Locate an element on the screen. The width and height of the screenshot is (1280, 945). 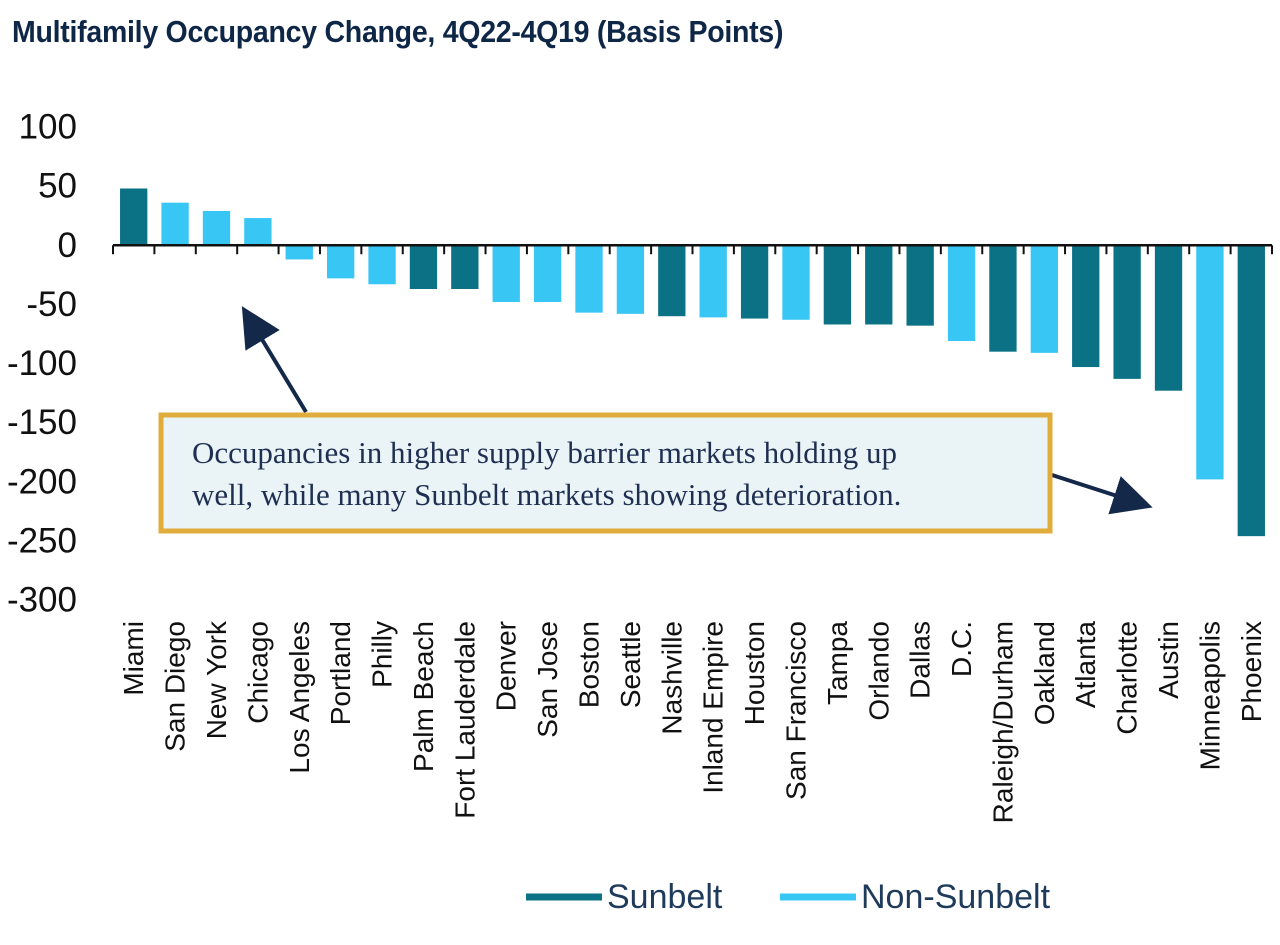
x-tick-label: Philly is located at coordinates (382, 654).